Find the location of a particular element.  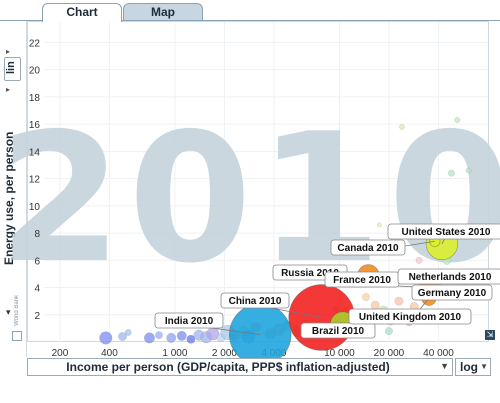

y-axis-dropdown-icon: ▾ is located at coordinates (8, 312).